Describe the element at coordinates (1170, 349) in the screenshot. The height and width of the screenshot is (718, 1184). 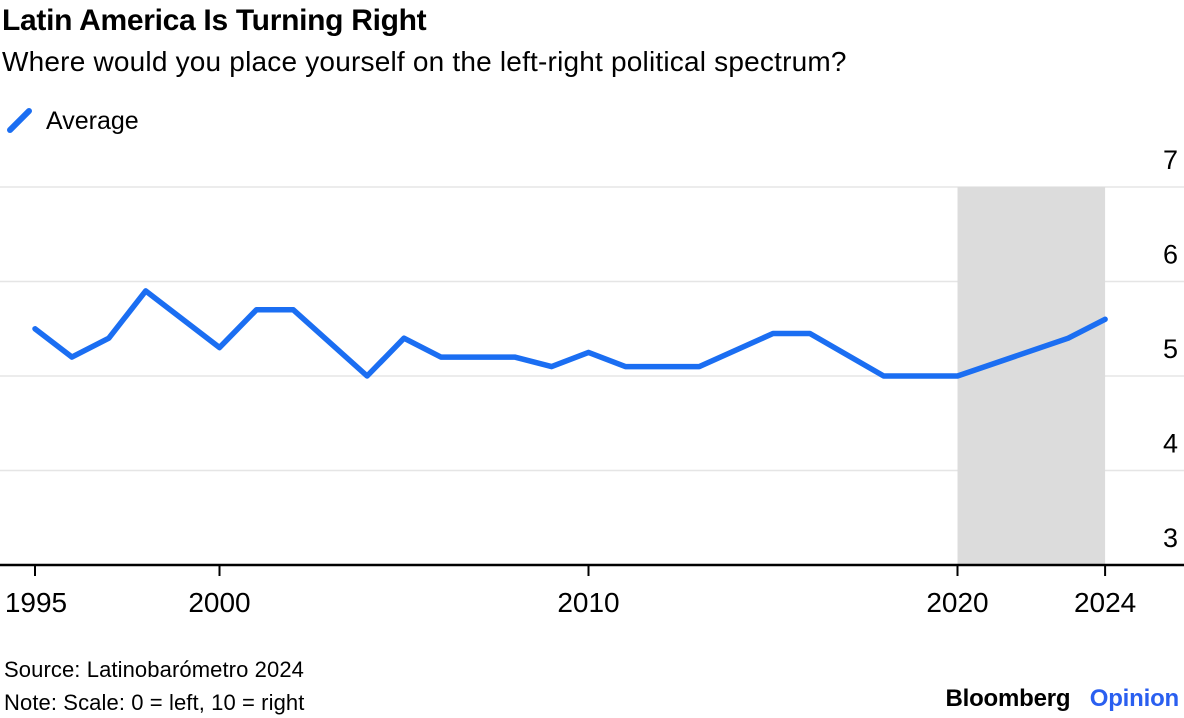
I see `y-tick-label-5: 5` at that location.